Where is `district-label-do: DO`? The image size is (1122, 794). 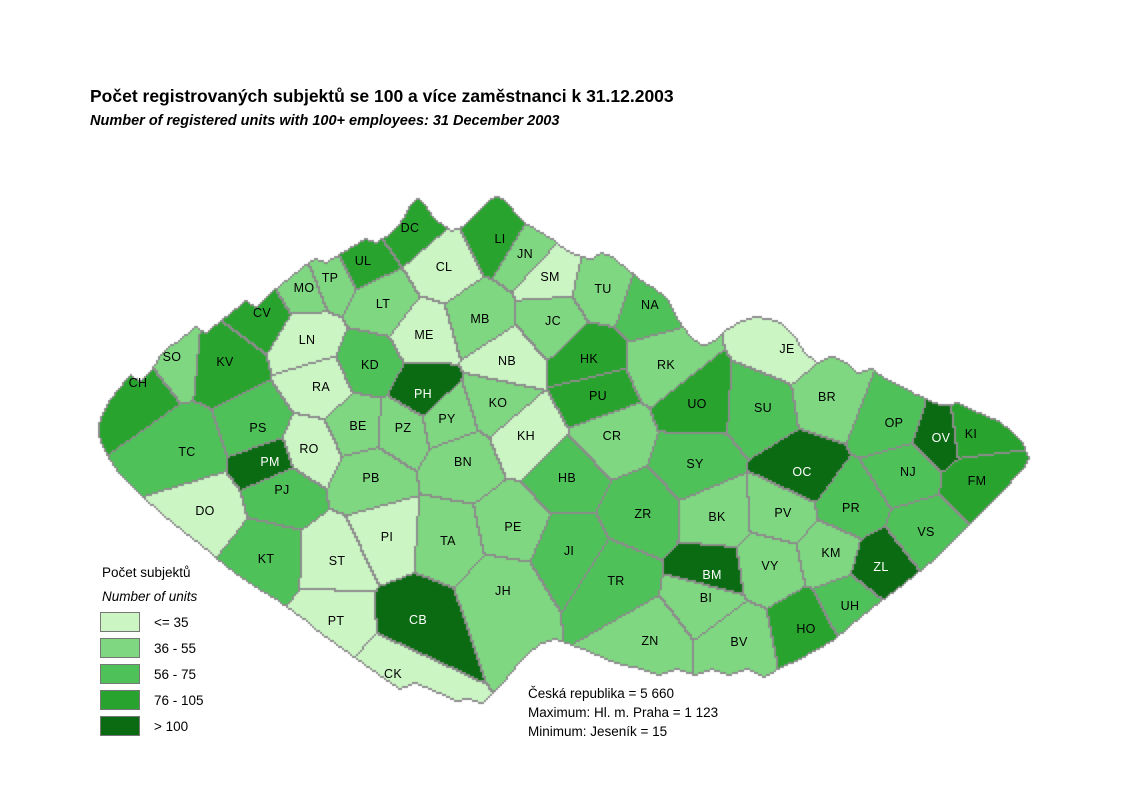
district-label-do: DO is located at coordinates (205, 511).